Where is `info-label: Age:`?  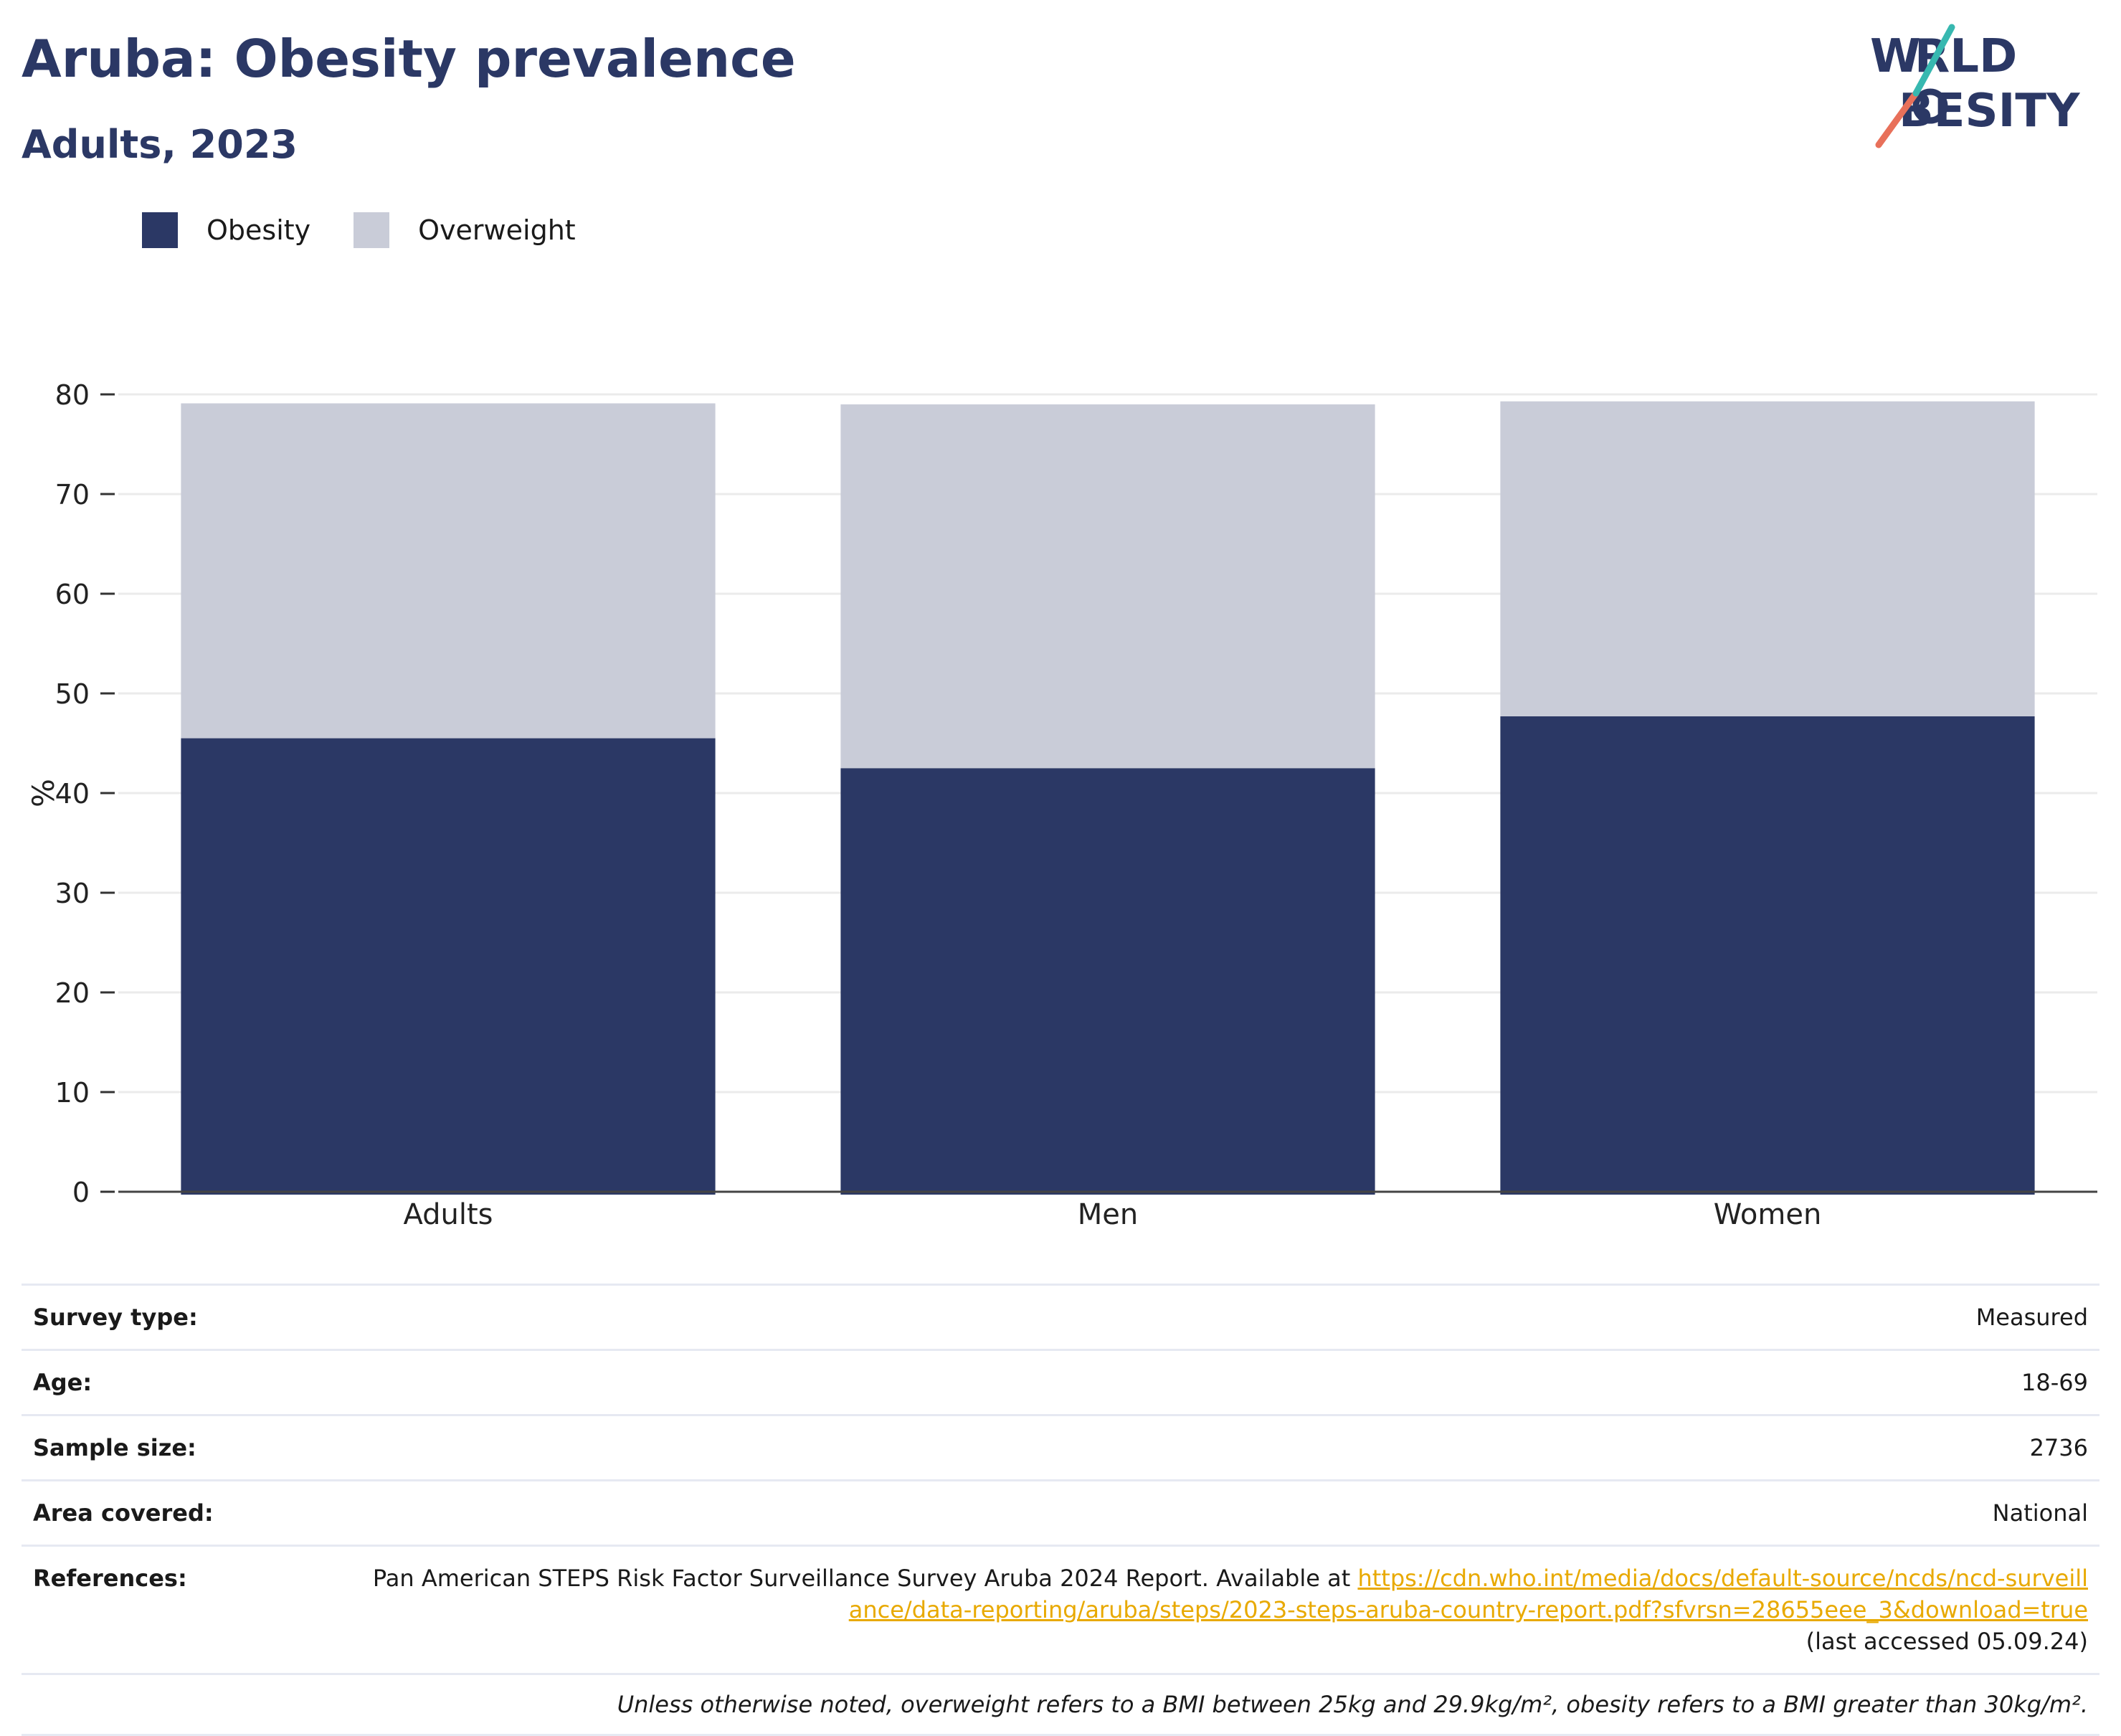 info-label: Age: is located at coordinates (62, 1382).